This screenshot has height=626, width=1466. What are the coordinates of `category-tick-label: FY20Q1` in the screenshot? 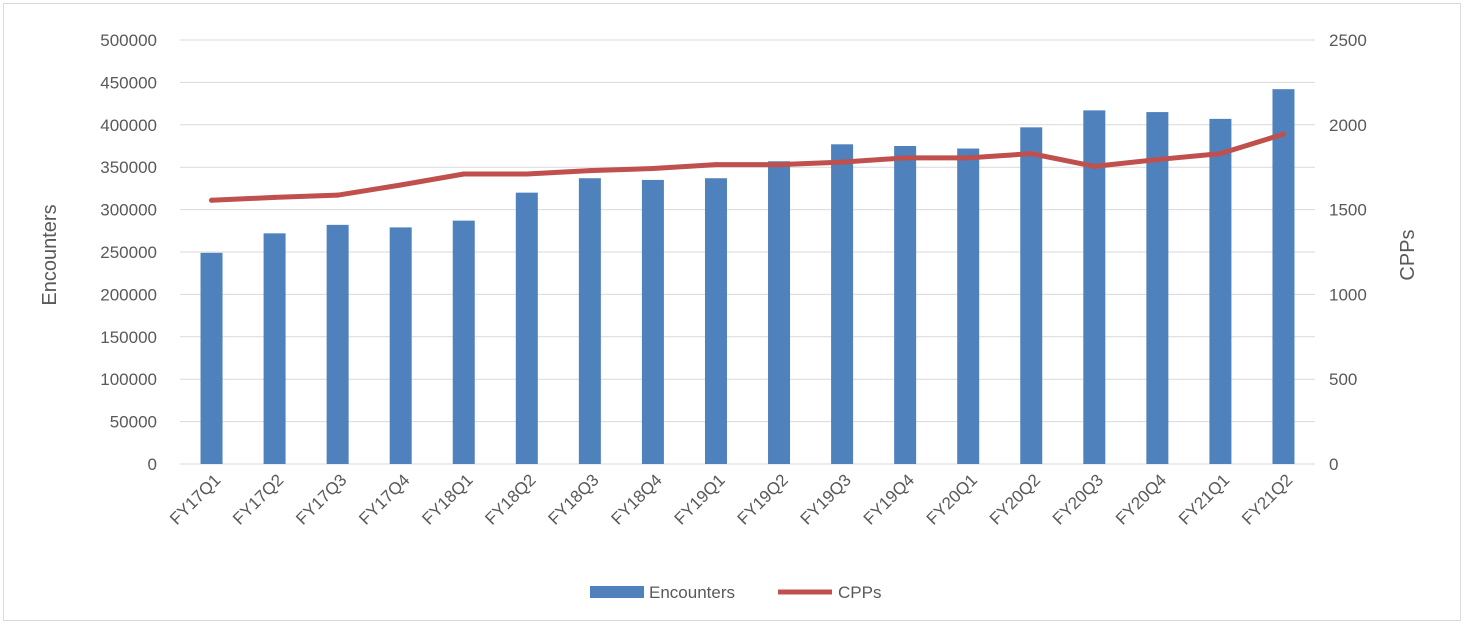 It's located at (952, 499).